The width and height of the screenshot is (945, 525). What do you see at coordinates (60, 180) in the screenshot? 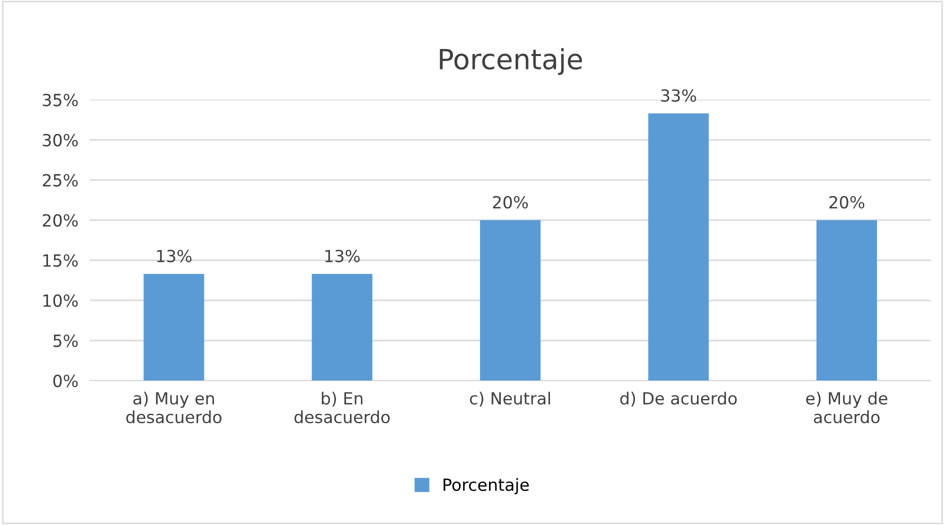
I see `y-tick-label: 25%` at bounding box center [60, 180].